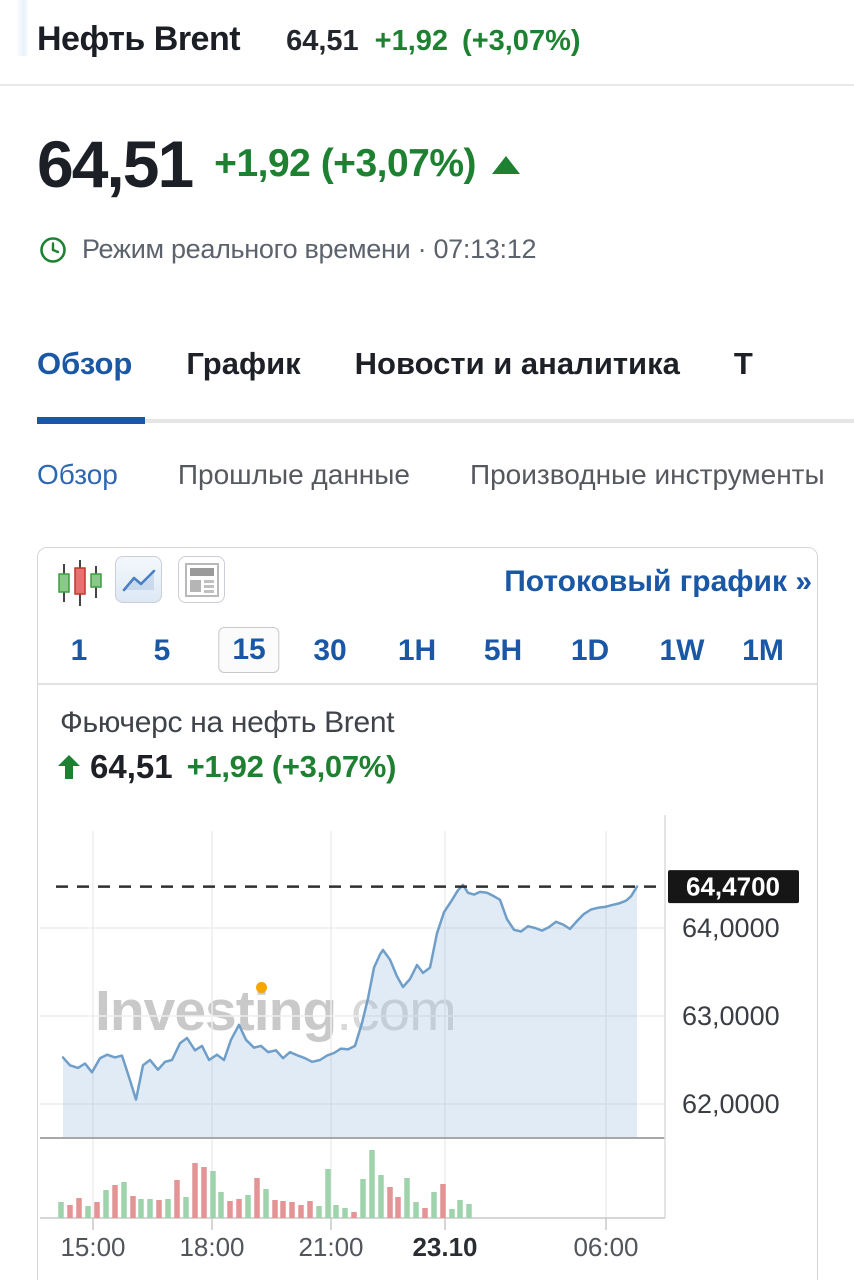 The height and width of the screenshot is (1280, 854). I want to click on svg-text: 23.10, so click(444, 1247).